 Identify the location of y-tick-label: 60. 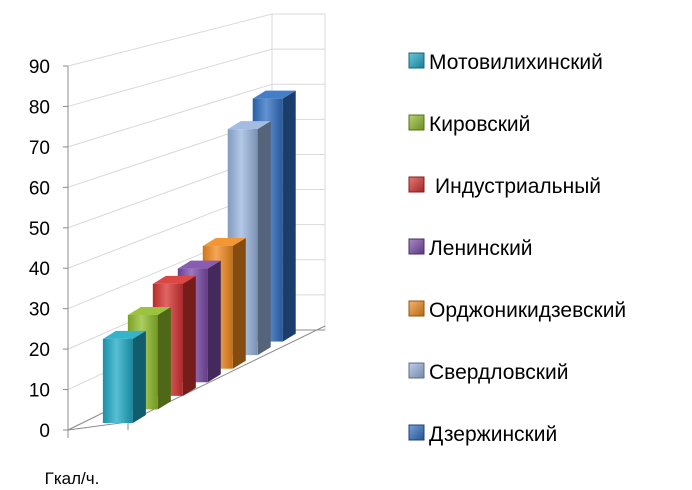
(39, 188).